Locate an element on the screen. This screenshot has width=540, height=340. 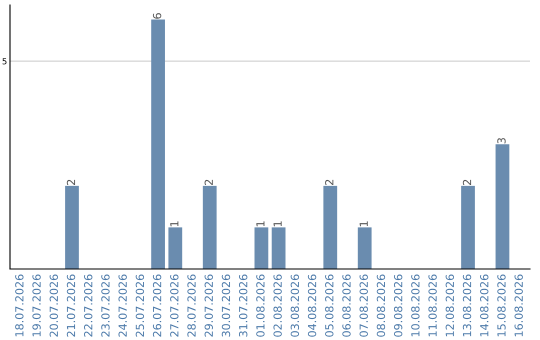
x-tick-label: 20.07.2026 is located at coordinates (54, 305).